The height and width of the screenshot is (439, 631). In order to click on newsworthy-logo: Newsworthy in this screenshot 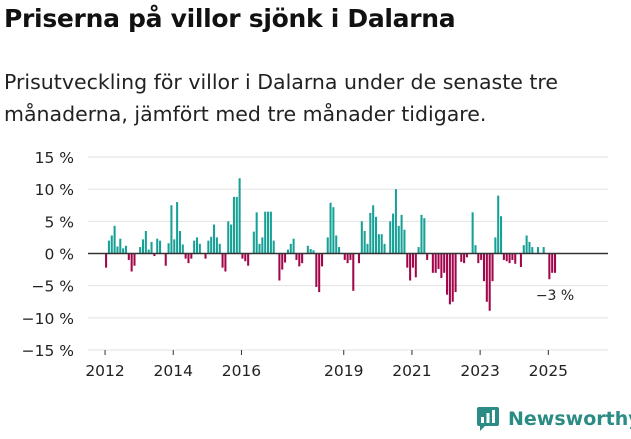, I will do `click(553, 419)`.